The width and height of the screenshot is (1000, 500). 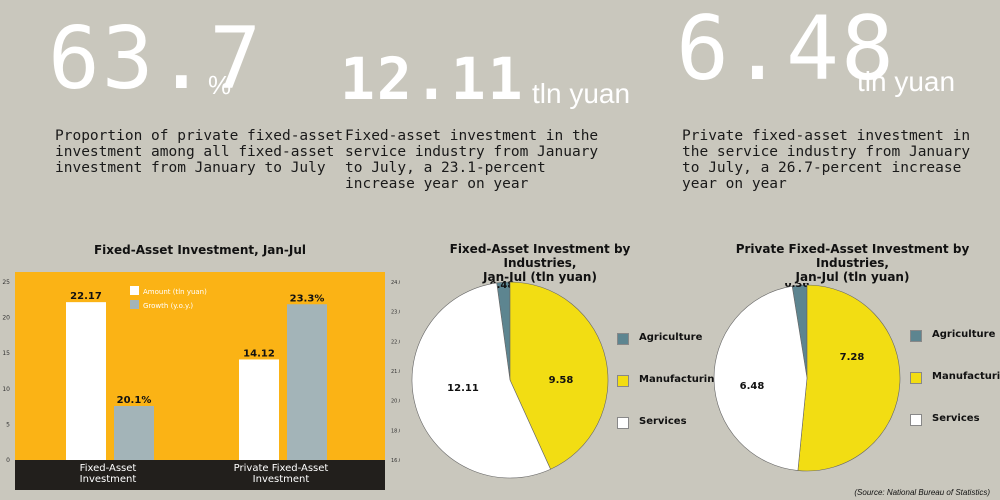 What do you see at coordinates (156, 59) in the screenshot?
I see `stat-proportion-value: 63.7` at bounding box center [156, 59].